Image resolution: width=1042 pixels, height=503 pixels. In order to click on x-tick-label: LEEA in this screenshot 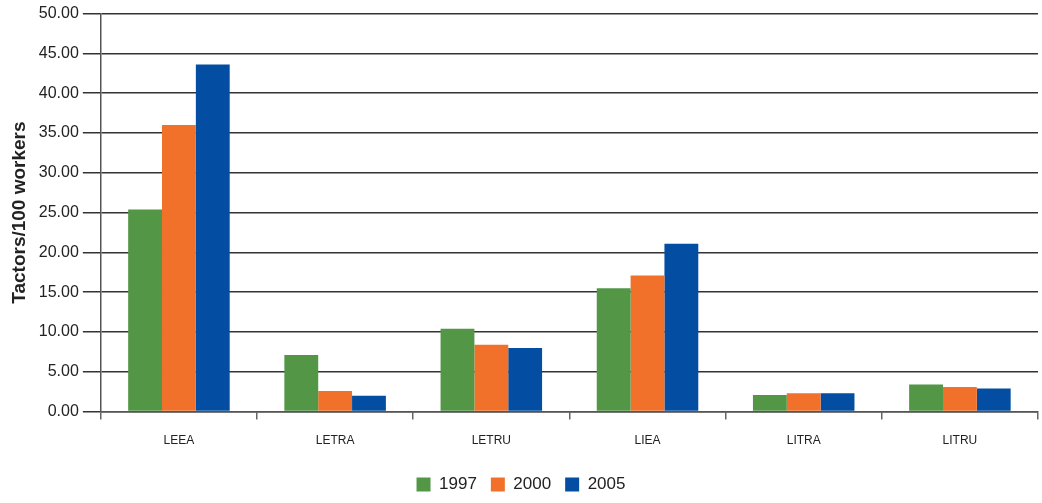, I will do `click(179, 440)`.